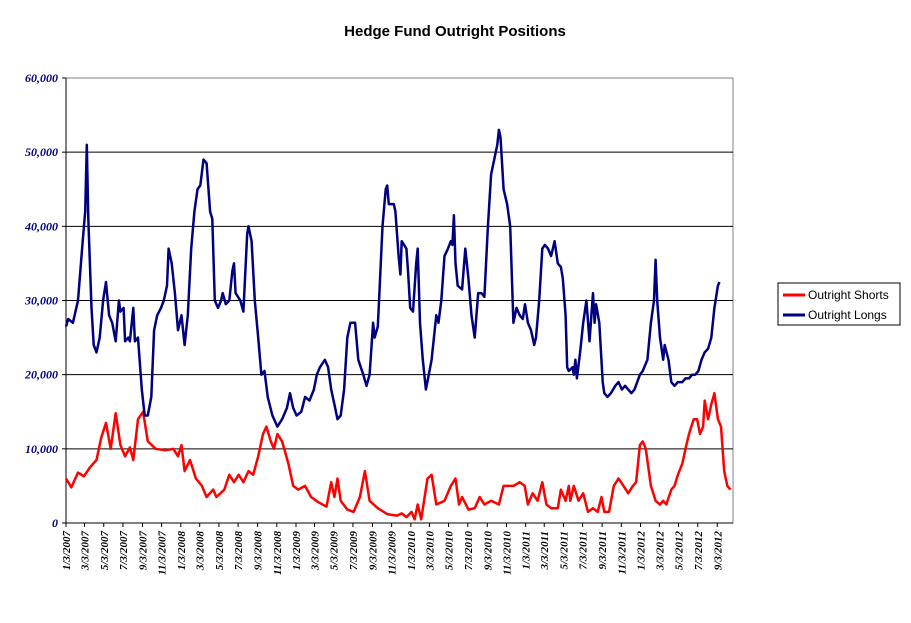 The height and width of the screenshot is (623, 911). I want to click on x-tick-label: 11/3/2010, so click(507, 553).